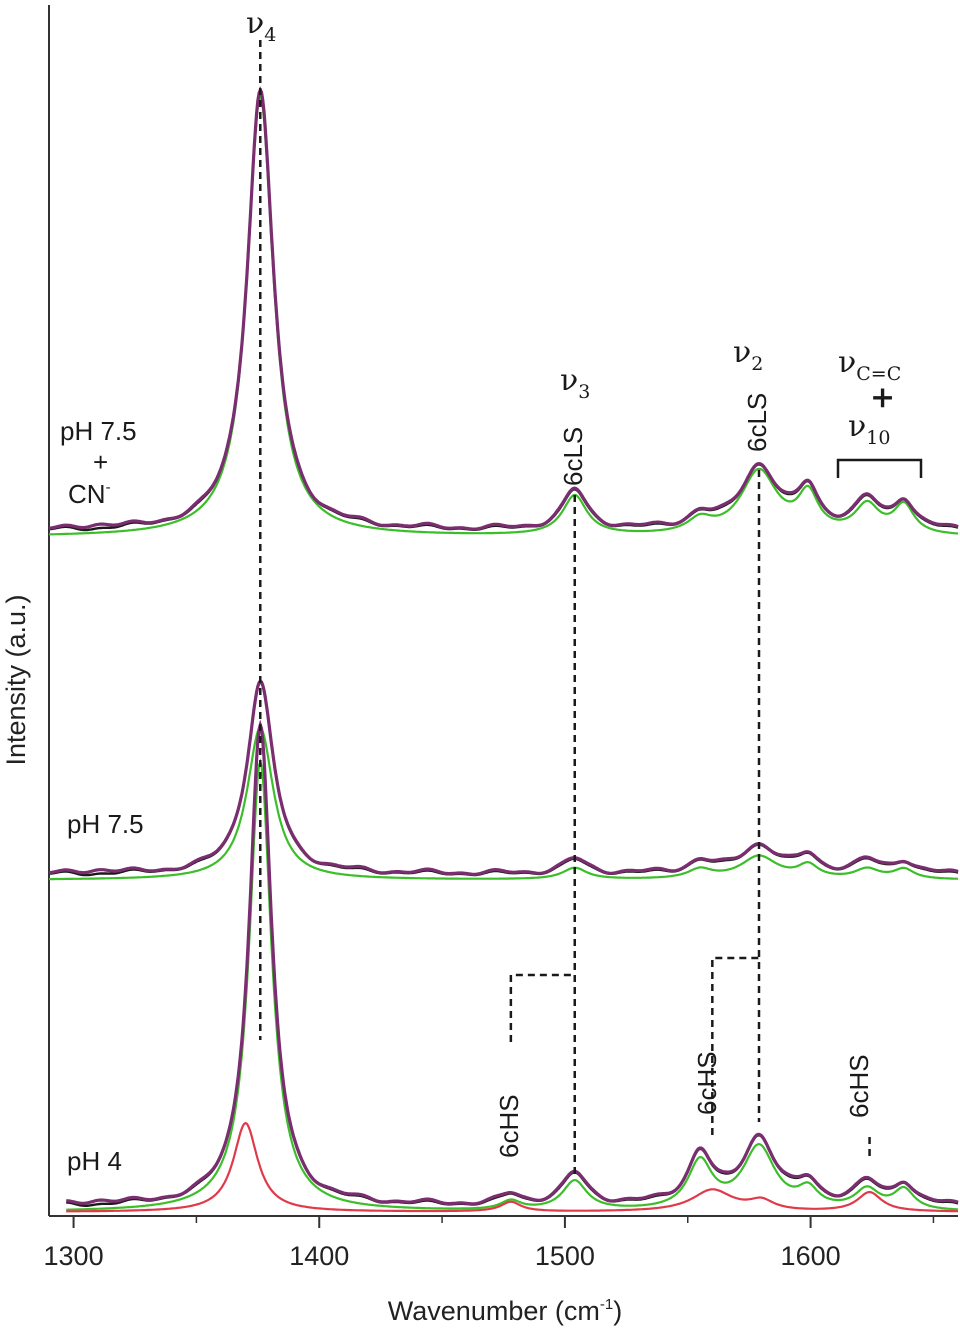  What do you see at coordinates (879, 468) in the screenshot?
I see `nu-cc-bracket` at bounding box center [879, 468].